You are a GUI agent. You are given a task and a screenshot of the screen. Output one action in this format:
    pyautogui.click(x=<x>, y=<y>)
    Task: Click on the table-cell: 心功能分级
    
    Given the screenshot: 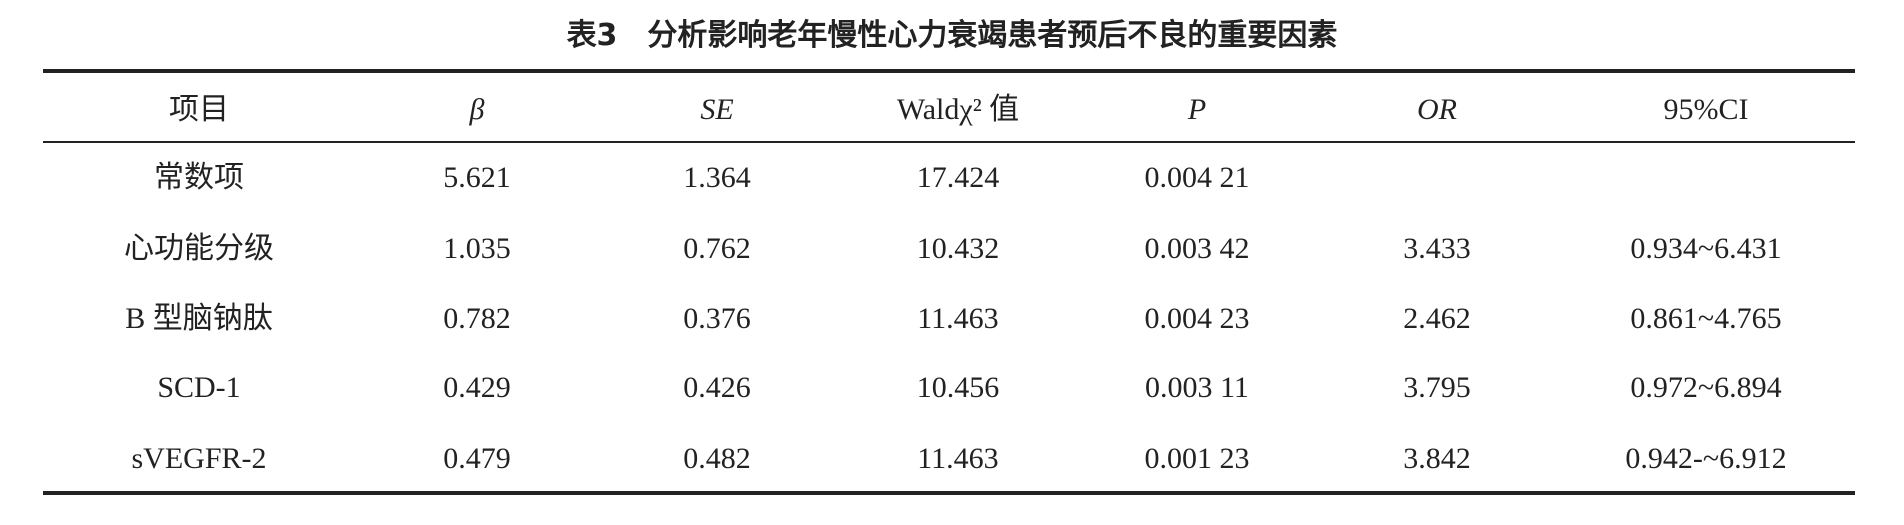 What is the action you would take?
    pyautogui.click(x=199, y=248)
    